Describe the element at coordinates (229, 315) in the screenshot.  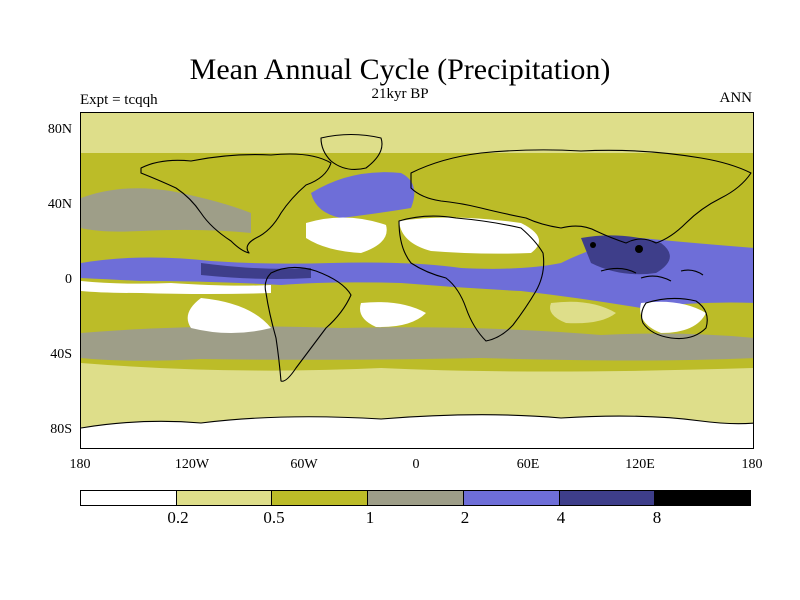
I see `south-pacific-dry-zone` at that location.